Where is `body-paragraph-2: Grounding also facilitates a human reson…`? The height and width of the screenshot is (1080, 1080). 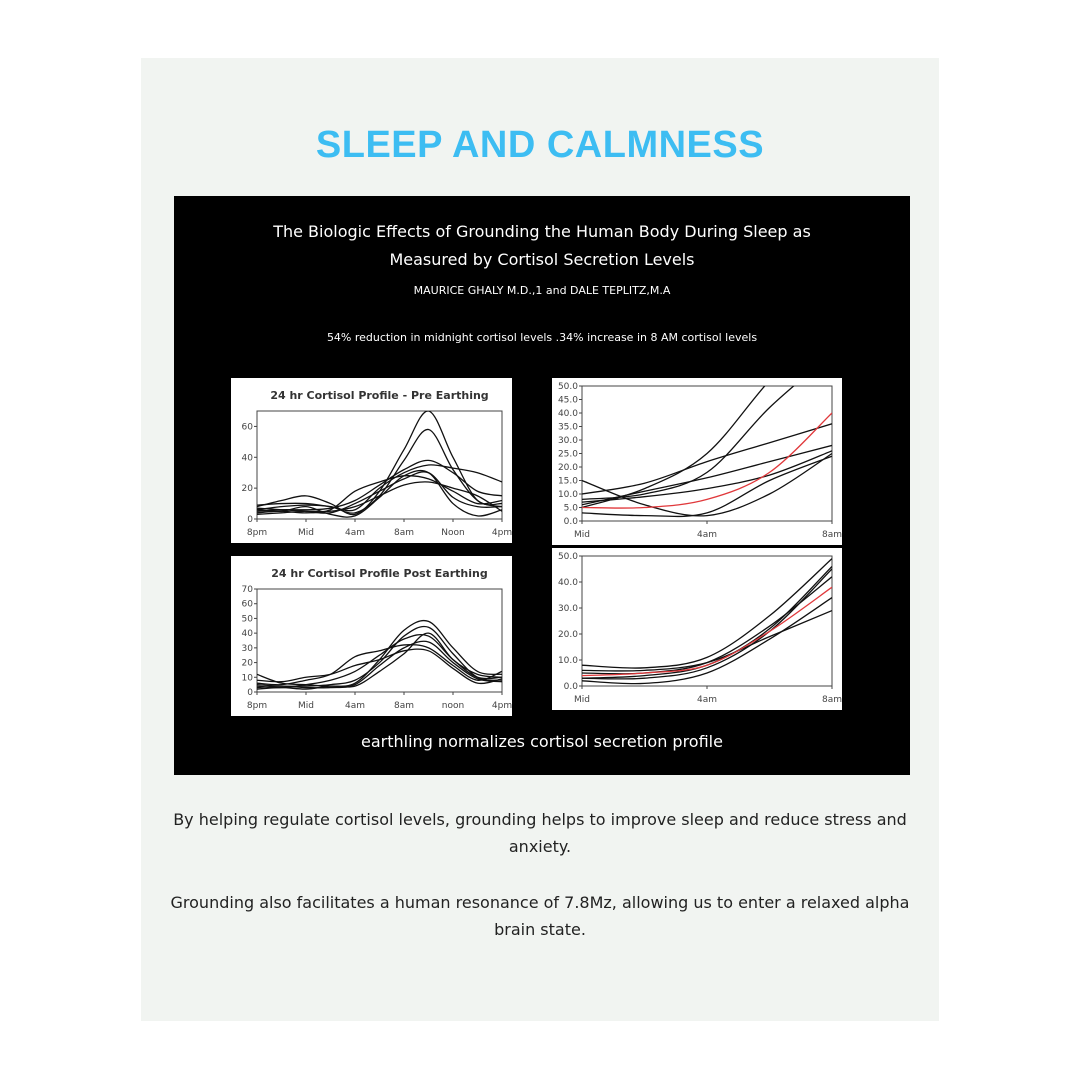 body-paragraph-2: Grounding also facilitates a human reson… is located at coordinates (540, 916).